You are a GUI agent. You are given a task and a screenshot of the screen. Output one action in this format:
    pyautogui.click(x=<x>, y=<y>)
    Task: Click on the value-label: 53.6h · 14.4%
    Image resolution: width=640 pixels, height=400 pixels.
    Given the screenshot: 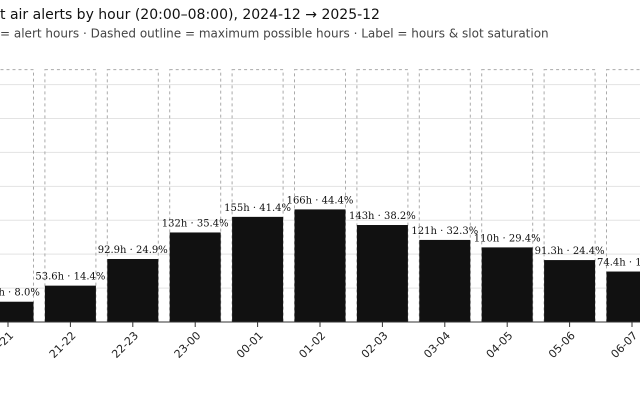 What is the action you would take?
    pyautogui.click(x=70, y=277)
    